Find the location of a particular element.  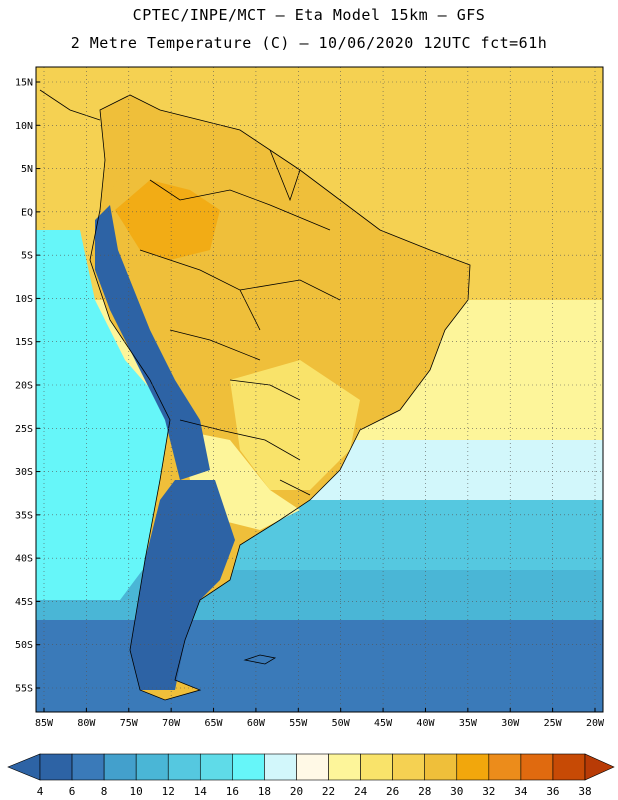

latitude-label: 55S is located at coordinates (24, 689).